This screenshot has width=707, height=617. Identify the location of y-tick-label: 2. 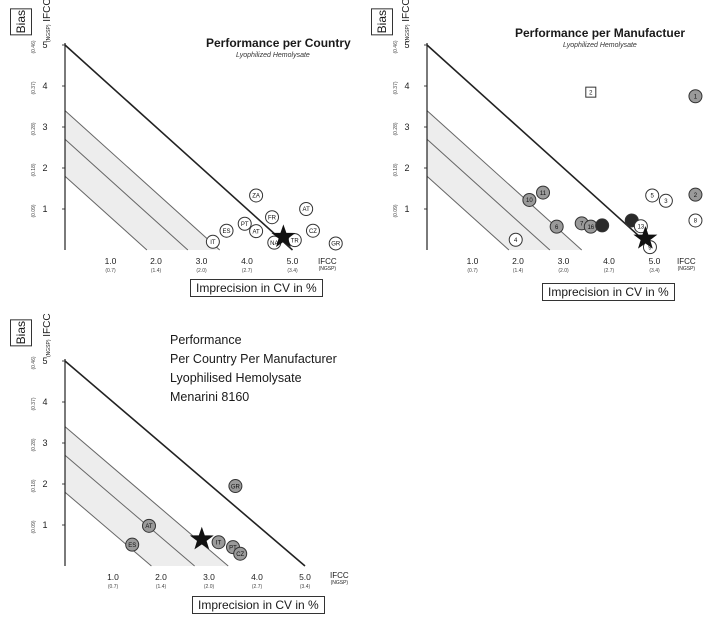
(44, 168).